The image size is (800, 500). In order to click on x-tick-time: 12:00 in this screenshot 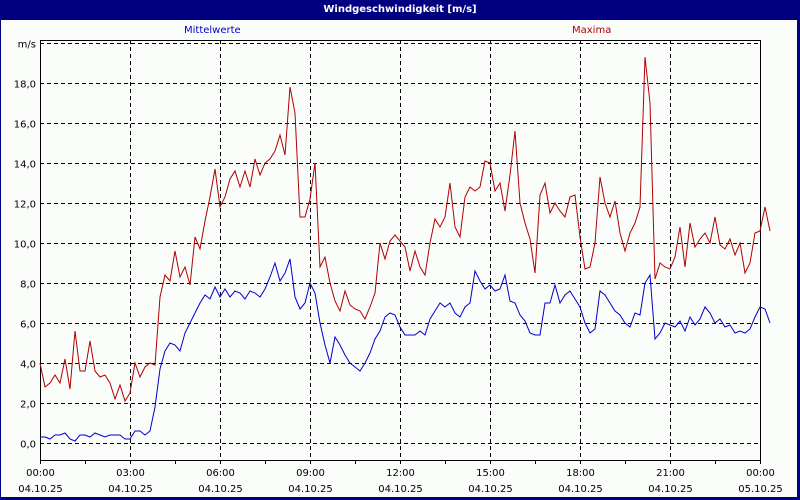, I will do `click(400, 473)`.